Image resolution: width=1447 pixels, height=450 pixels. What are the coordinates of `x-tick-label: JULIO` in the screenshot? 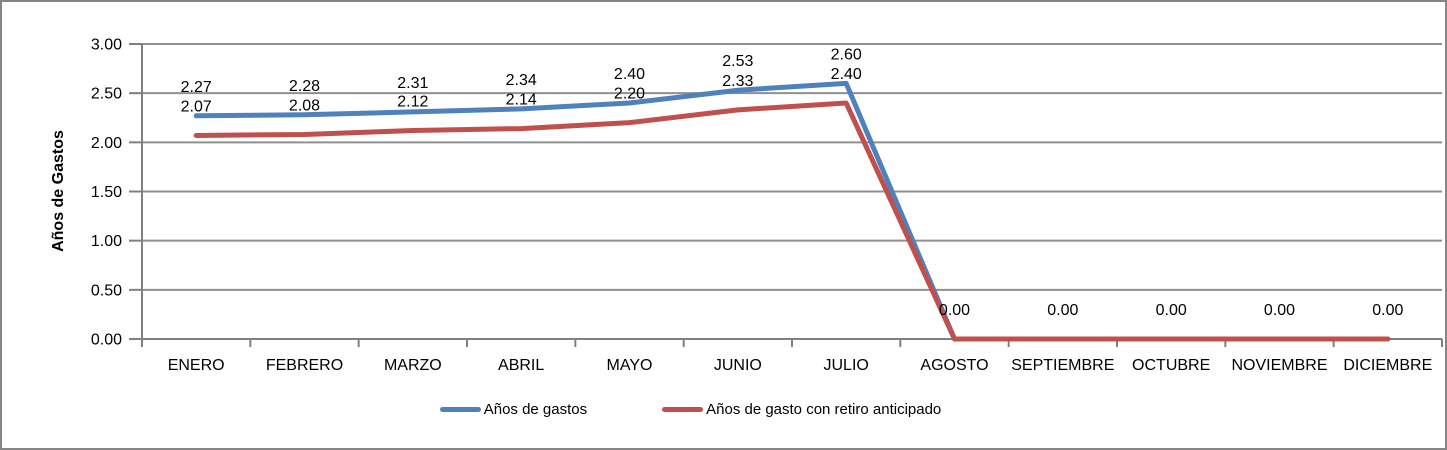 It's located at (845, 365).